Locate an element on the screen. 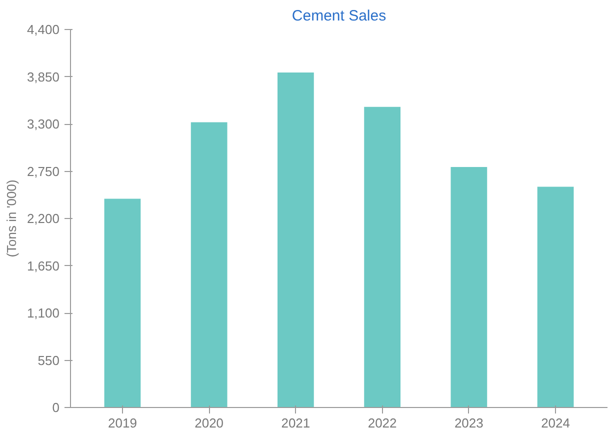 This screenshot has height=430, width=612. x-tick-label: 2021 is located at coordinates (295, 423).